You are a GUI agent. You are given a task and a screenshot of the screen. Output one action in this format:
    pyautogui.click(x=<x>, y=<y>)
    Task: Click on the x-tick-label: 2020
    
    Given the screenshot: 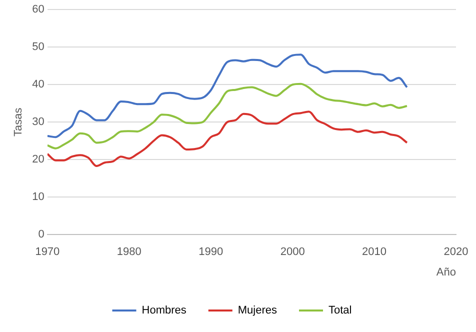 What is the action you would take?
    pyautogui.click(x=456, y=252)
    